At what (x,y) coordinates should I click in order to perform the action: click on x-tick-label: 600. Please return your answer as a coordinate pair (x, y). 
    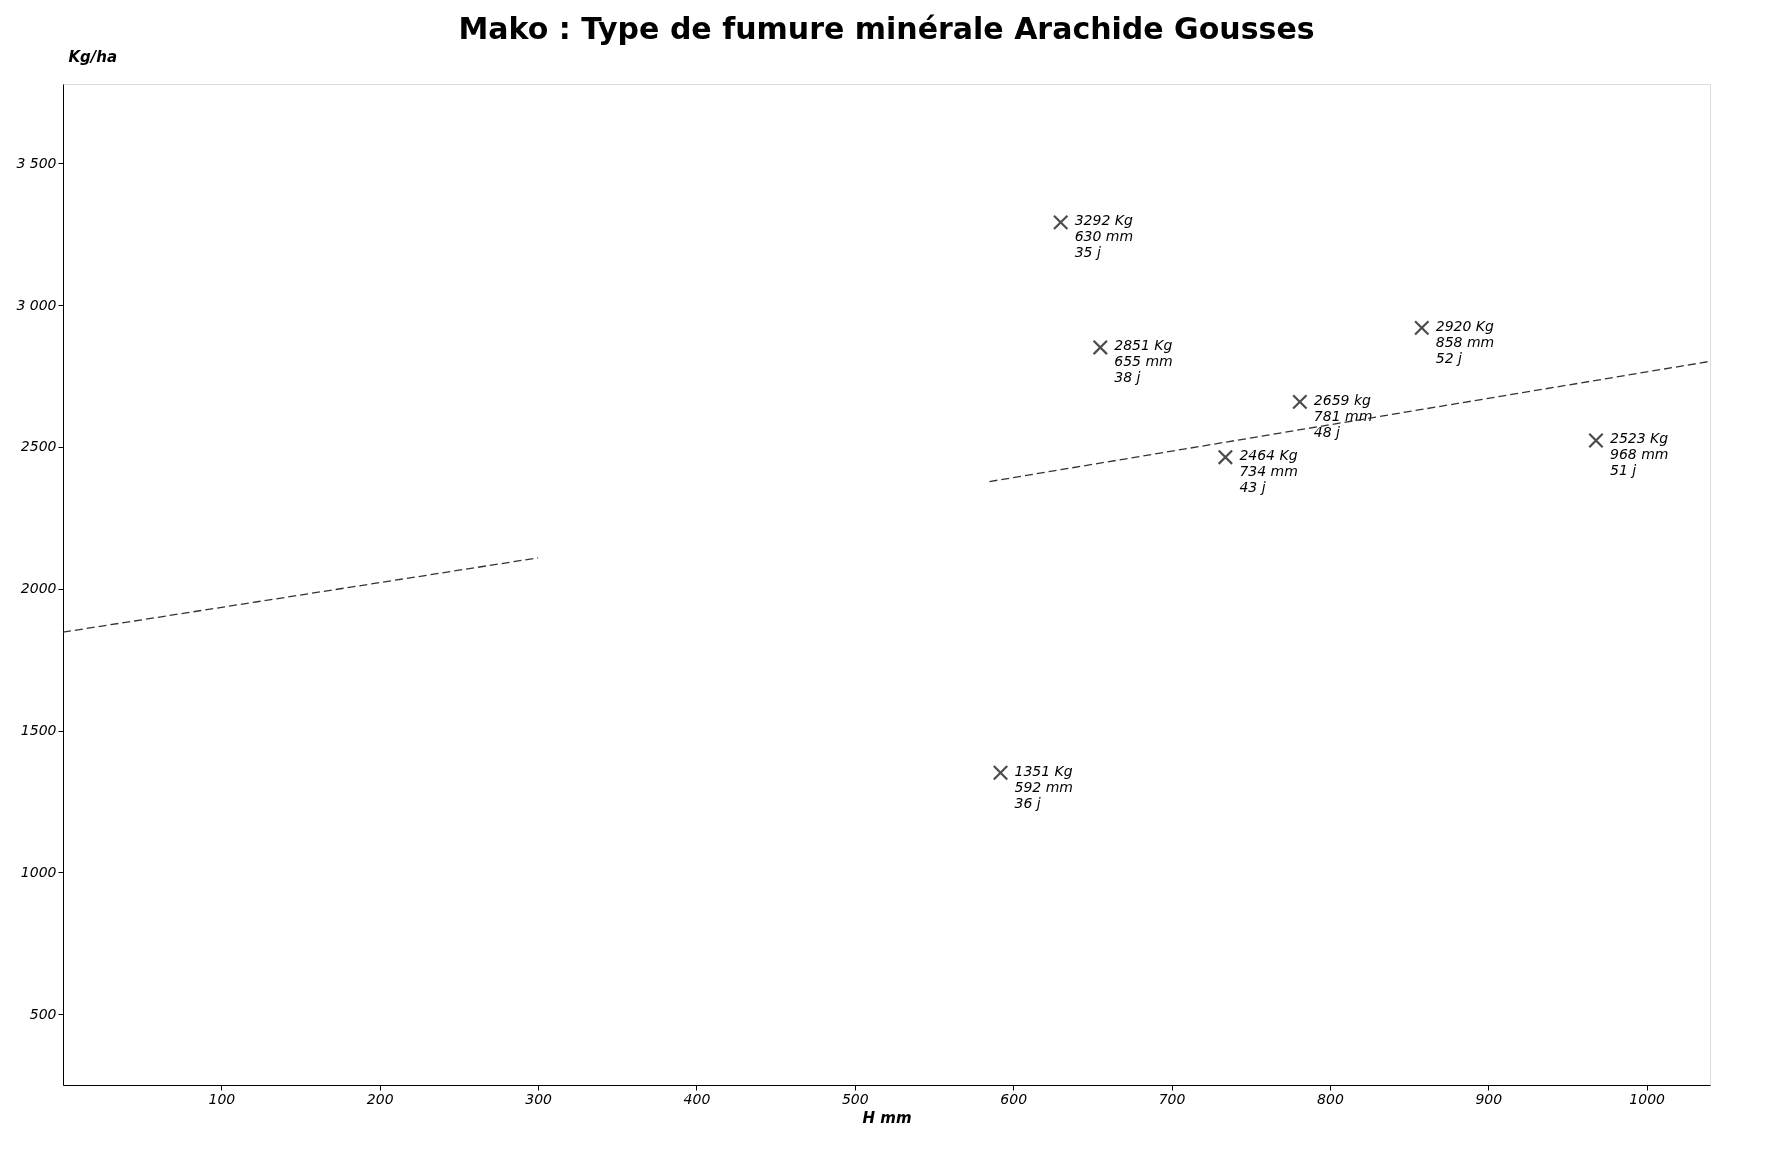
    Looking at the image, I should click on (1014, 1098).